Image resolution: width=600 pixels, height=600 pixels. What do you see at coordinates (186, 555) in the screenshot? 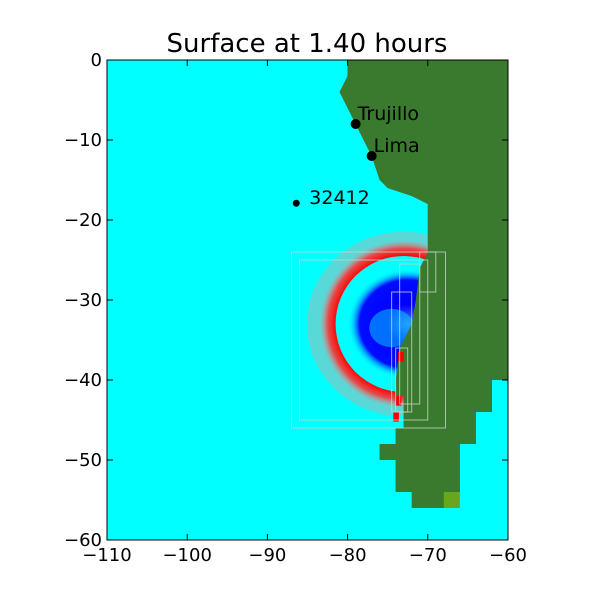
I see `x-tick-label: −100` at bounding box center [186, 555].